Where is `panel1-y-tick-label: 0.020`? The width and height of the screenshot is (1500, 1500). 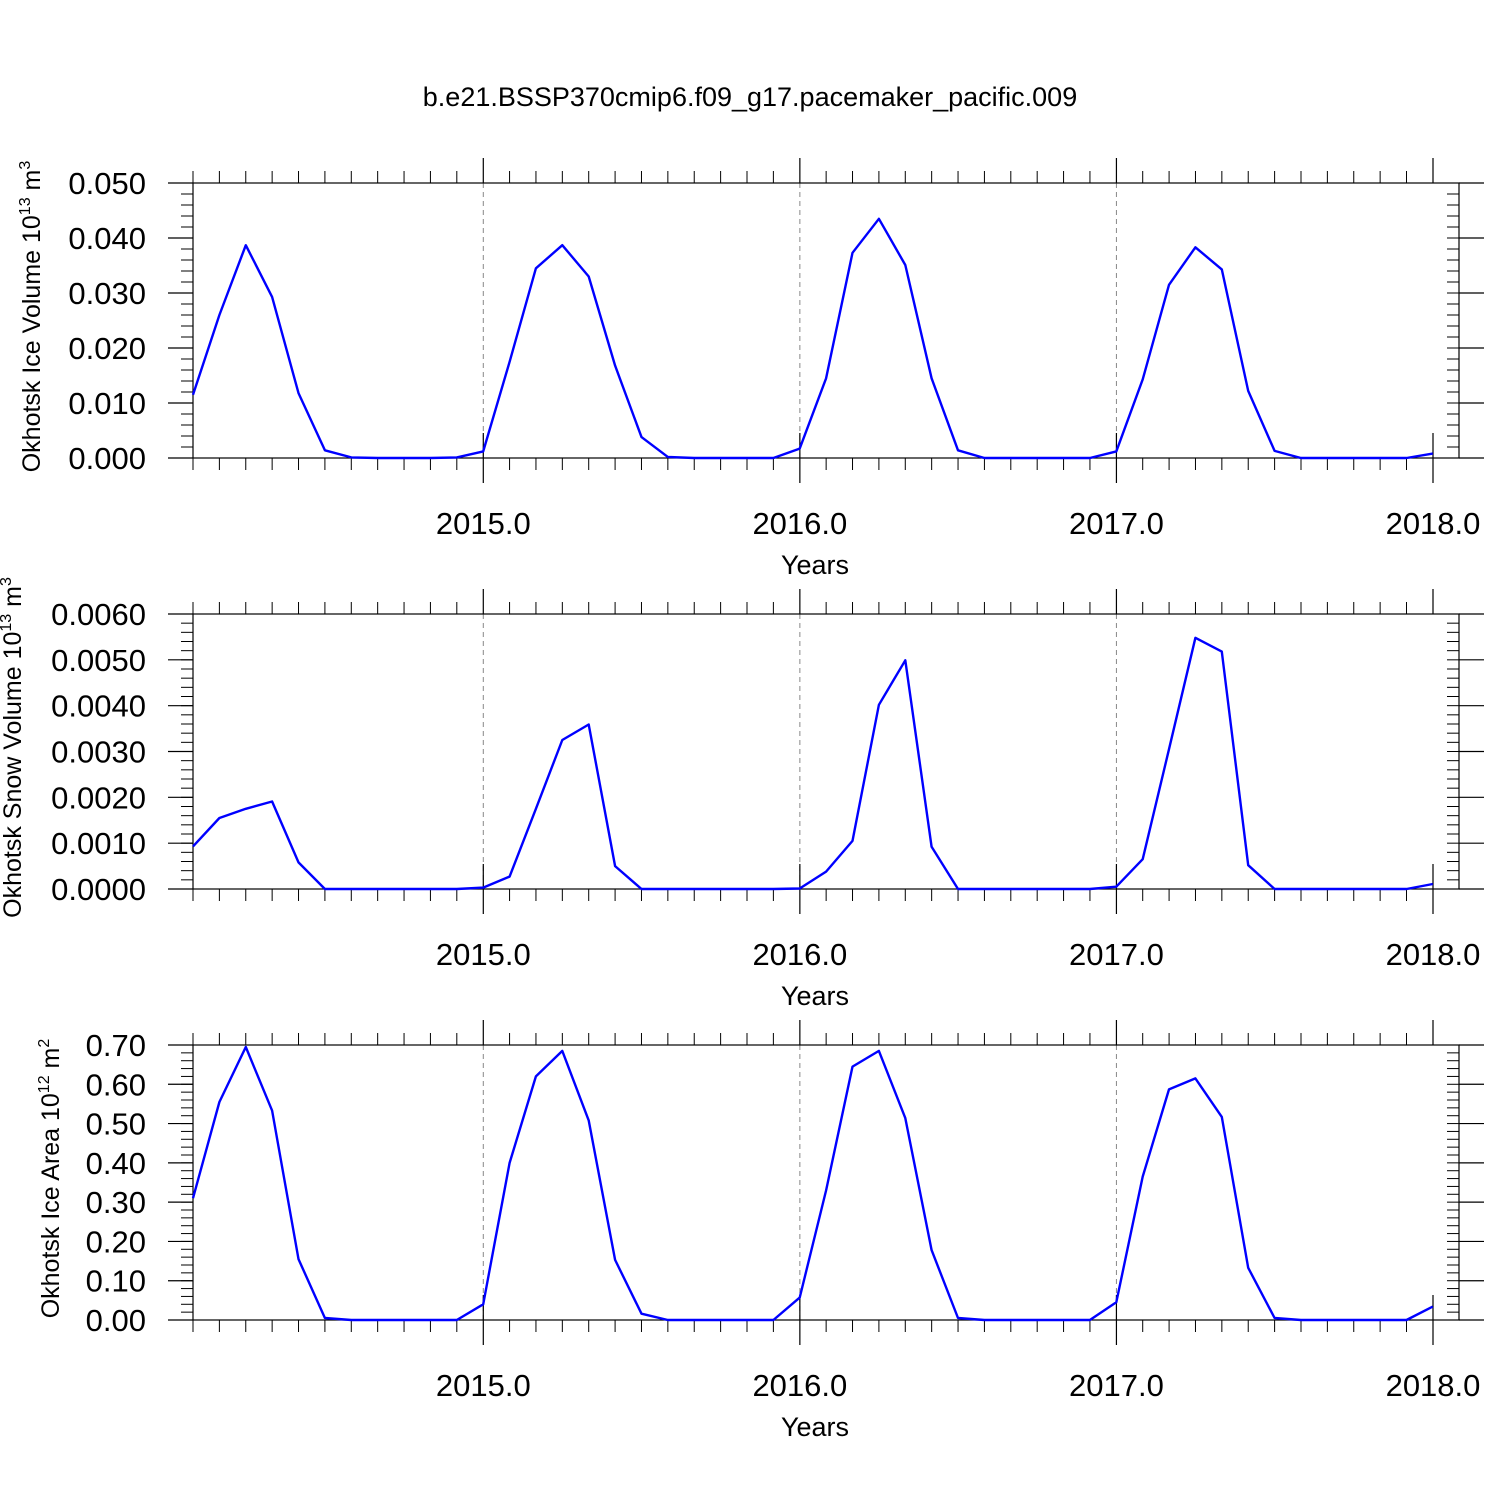 panel1-y-tick-label: 0.020 is located at coordinates (107, 348).